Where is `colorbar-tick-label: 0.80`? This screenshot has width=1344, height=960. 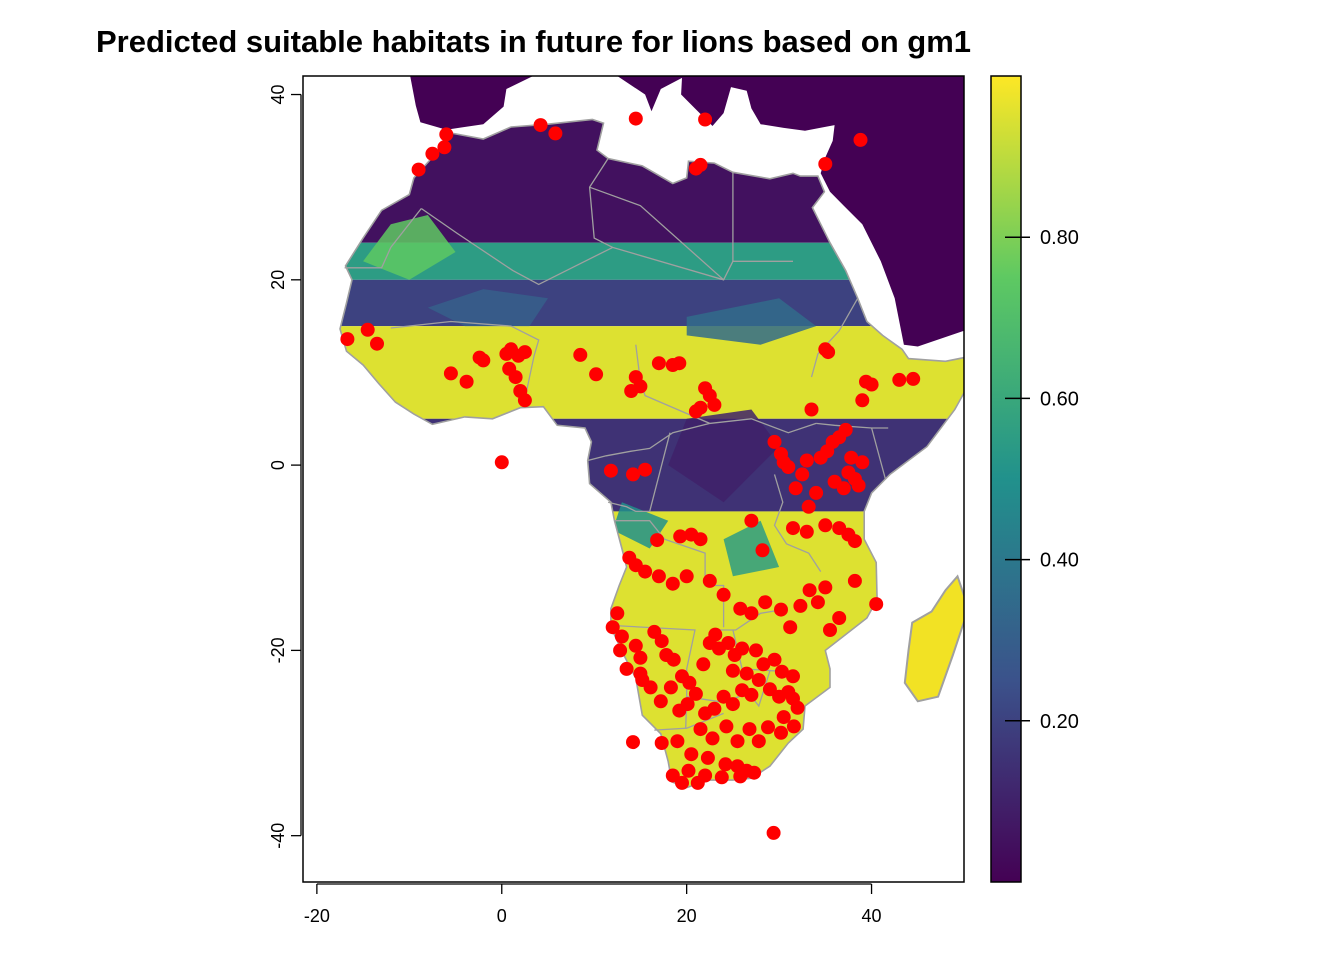 colorbar-tick-label: 0.80 is located at coordinates (1059, 238).